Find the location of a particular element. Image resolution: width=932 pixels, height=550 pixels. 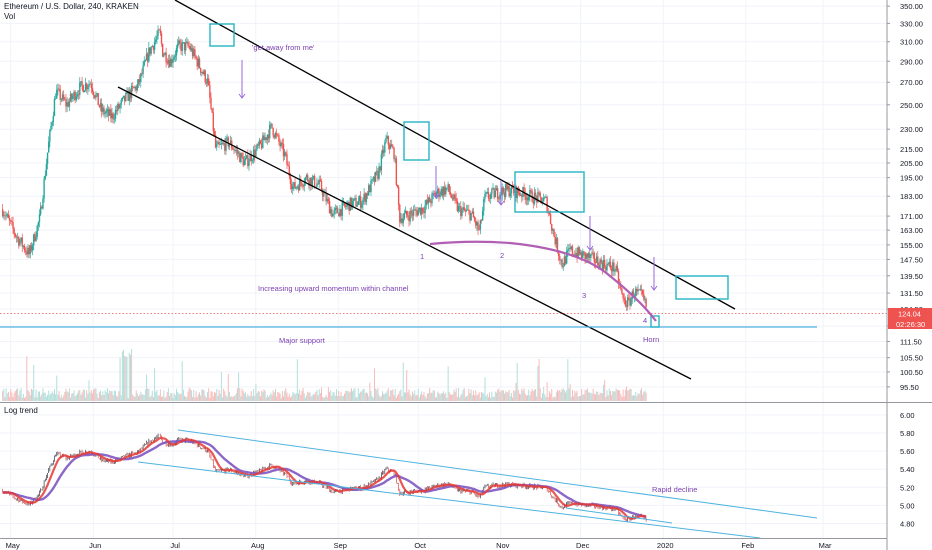

y-tick-label: 350.00 is located at coordinates (911, 6).